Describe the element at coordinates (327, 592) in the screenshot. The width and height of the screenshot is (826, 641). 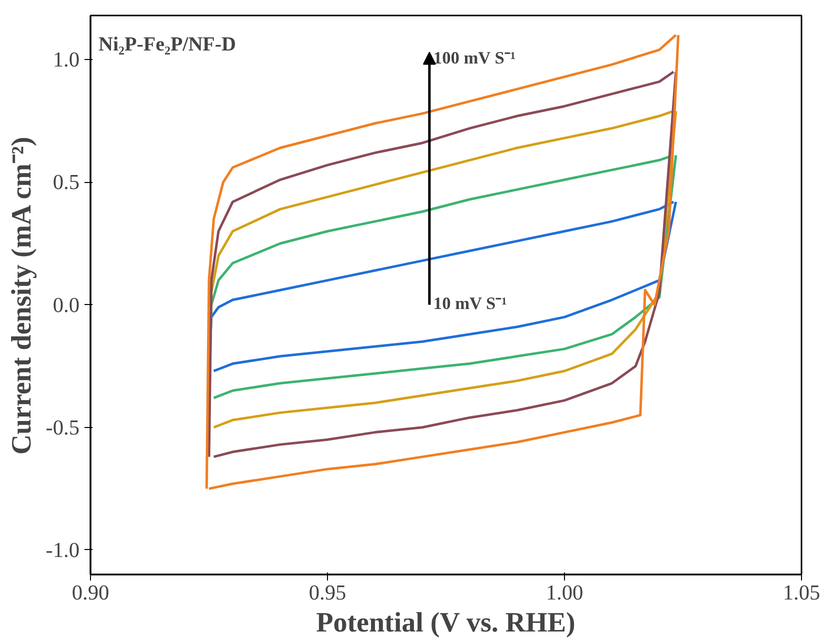
I see `x-tick-label: 0.95` at that location.